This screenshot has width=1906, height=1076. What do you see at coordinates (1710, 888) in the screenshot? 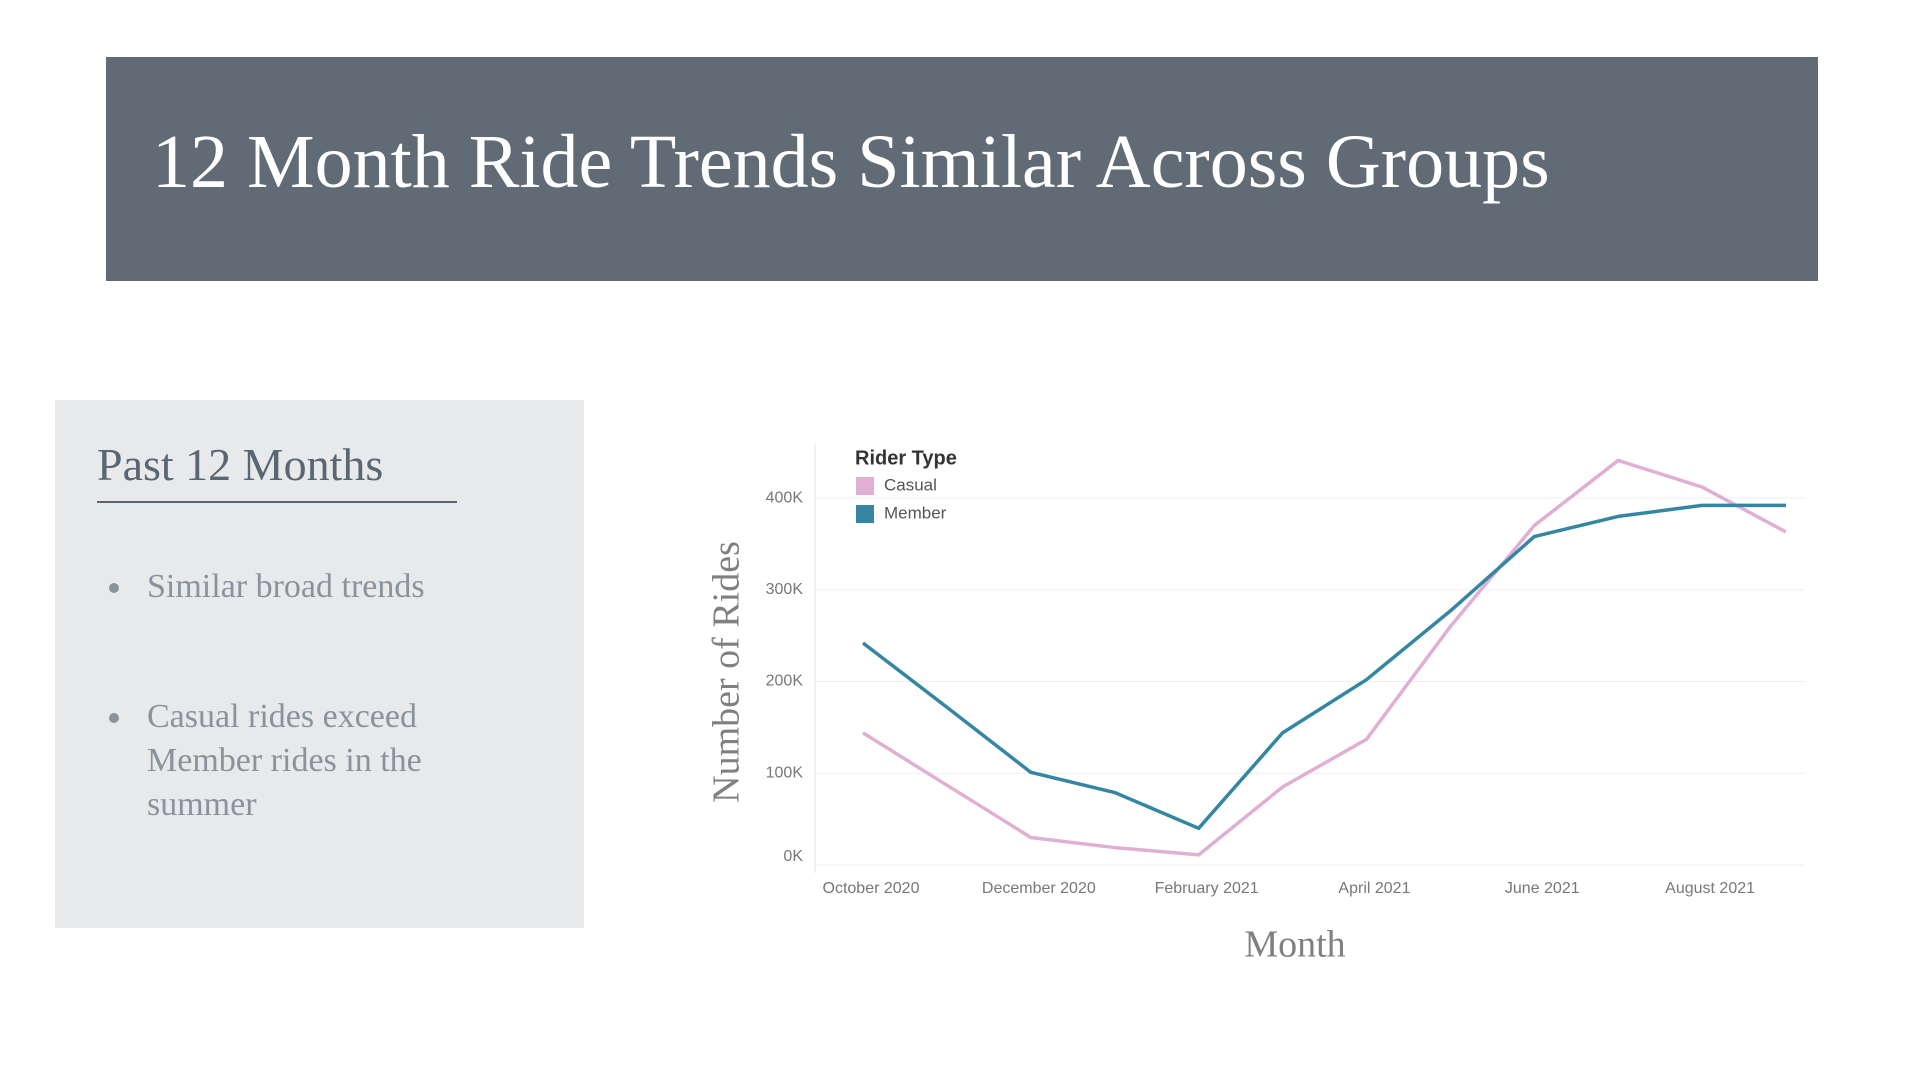
I see `x-tick-label: August 2021` at bounding box center [1710, 888].